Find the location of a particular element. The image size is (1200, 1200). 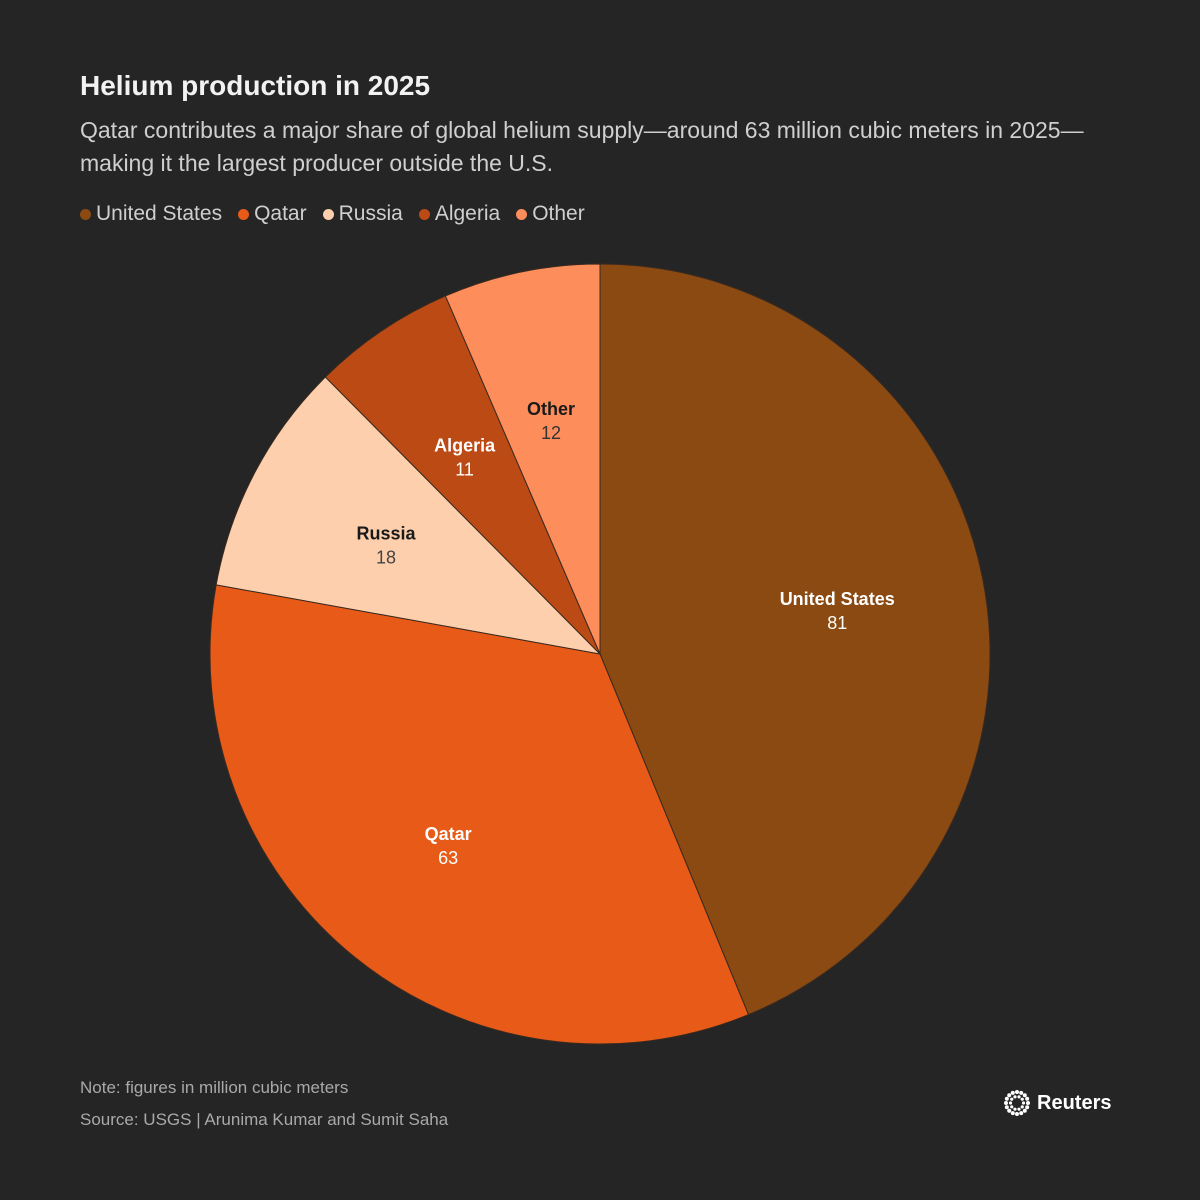

footnote: Note: figures in million cubic meters is located at coordinates (214, 1087).